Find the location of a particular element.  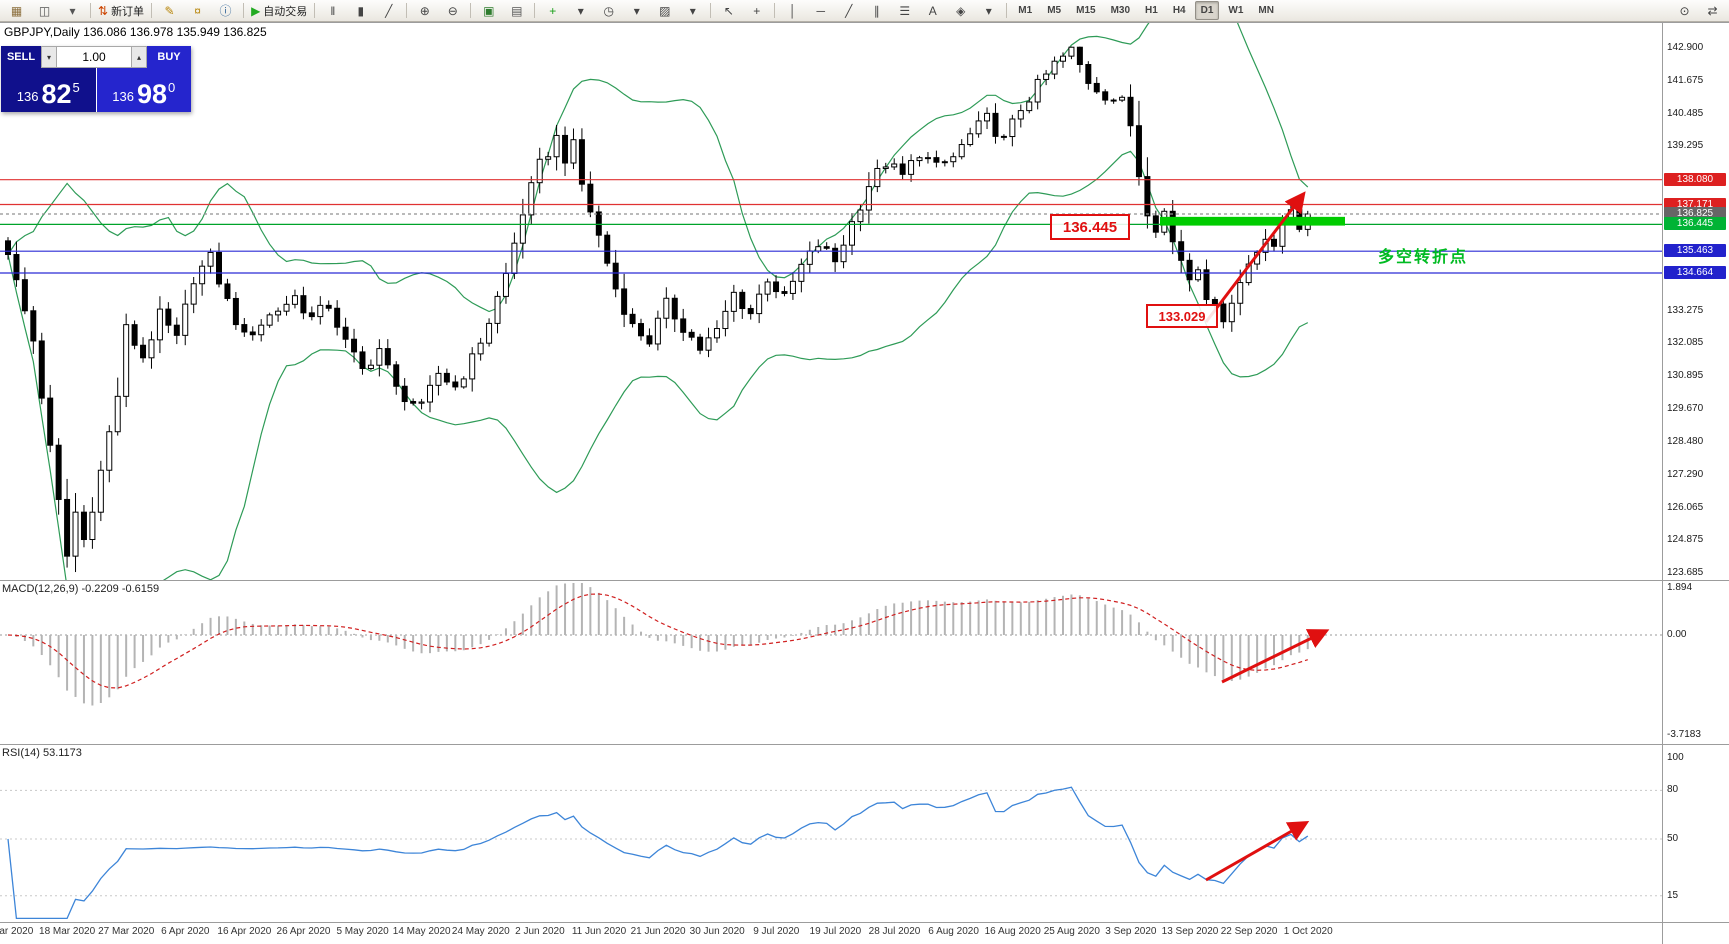

tile-windows-icon: ▣ is located at coordinates (489, 10).